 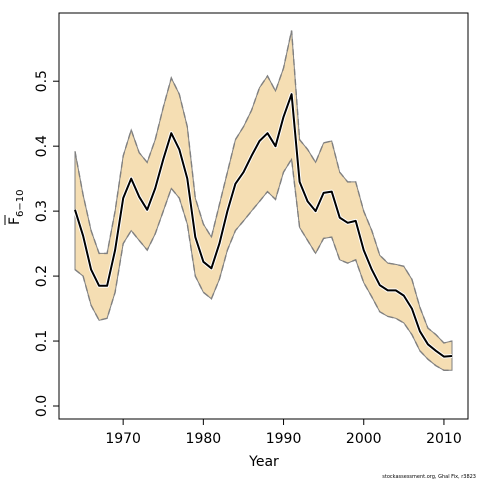 What do you see at coordinates (20, 202) in the screenshot?
I see `y-axis-title-subscript: 6−10` at bounding box center [20, 202].